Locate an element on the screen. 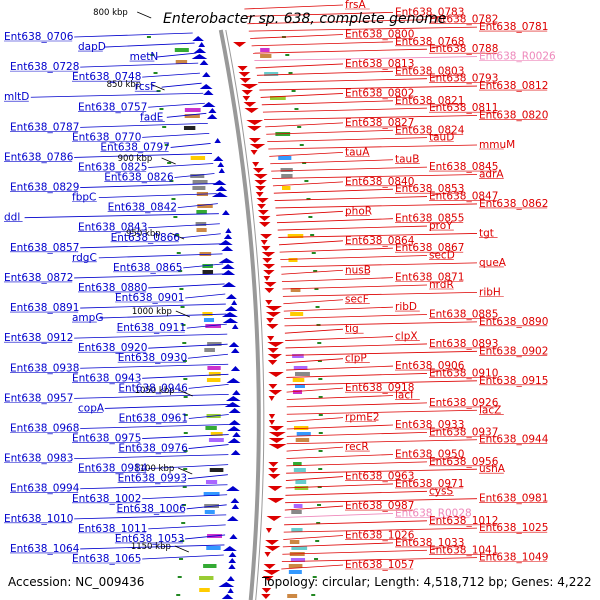 This screenshot has height=600, width=600. gene-label: Ent638_0706 is located at coordinates (39, 37).